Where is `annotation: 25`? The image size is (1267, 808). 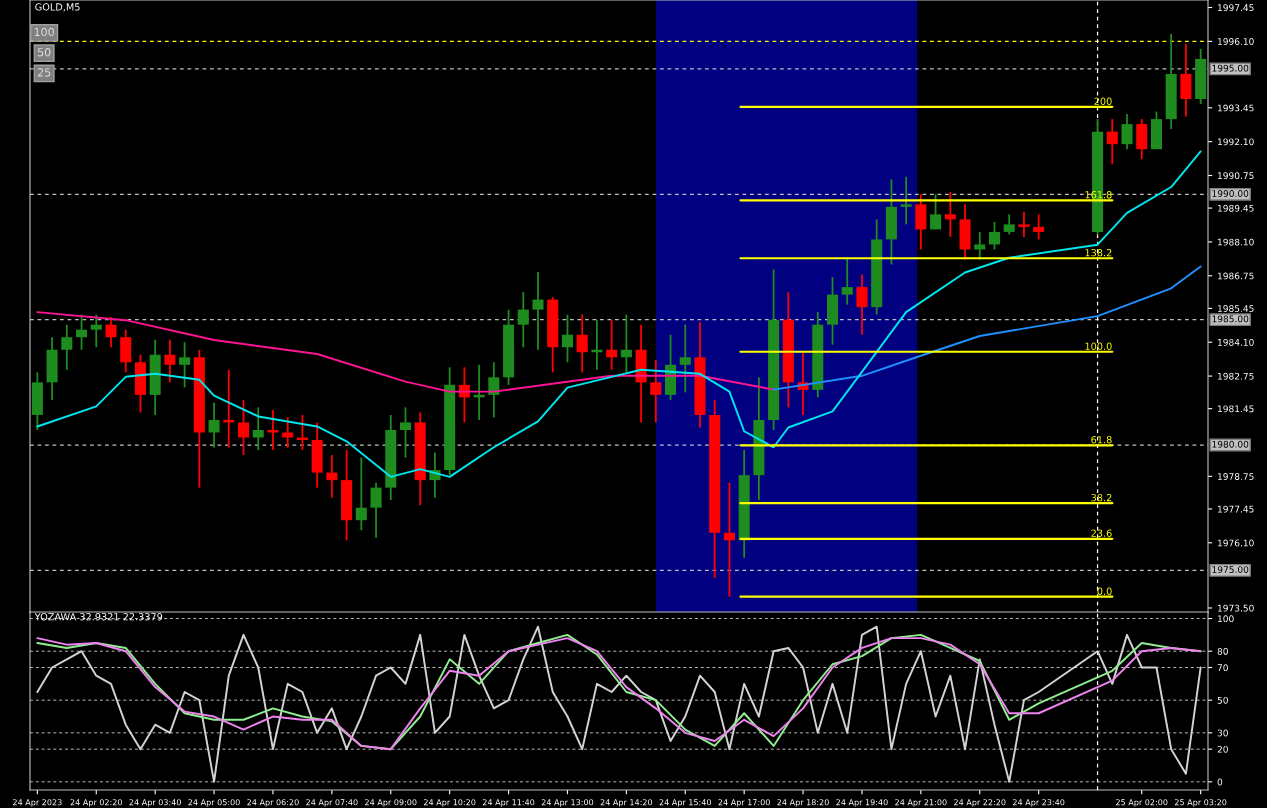 annotation: 25 is located at coordinates (44, 72).